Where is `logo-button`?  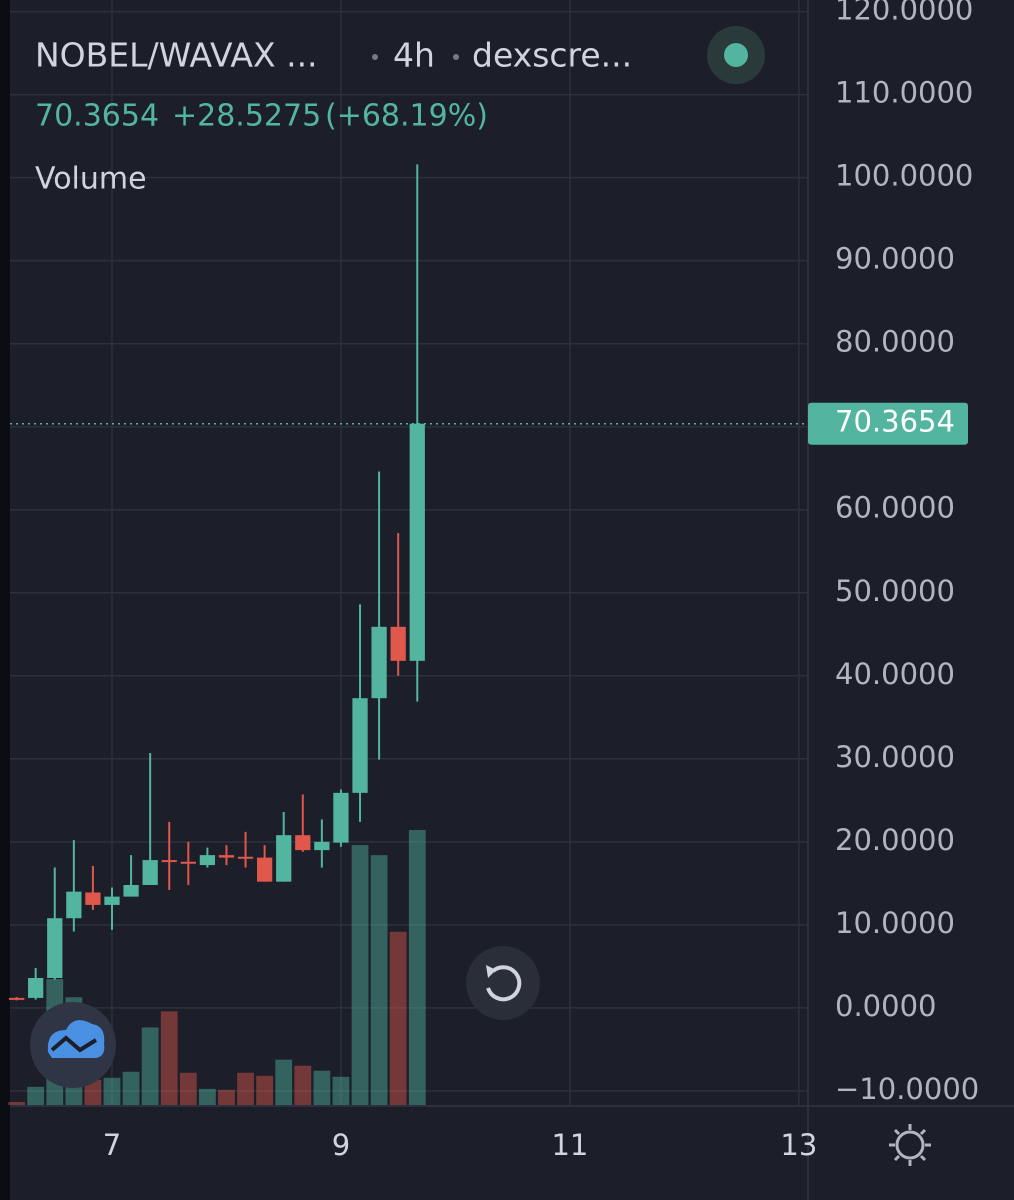
logo-button is located at coordinates (73, 1045).